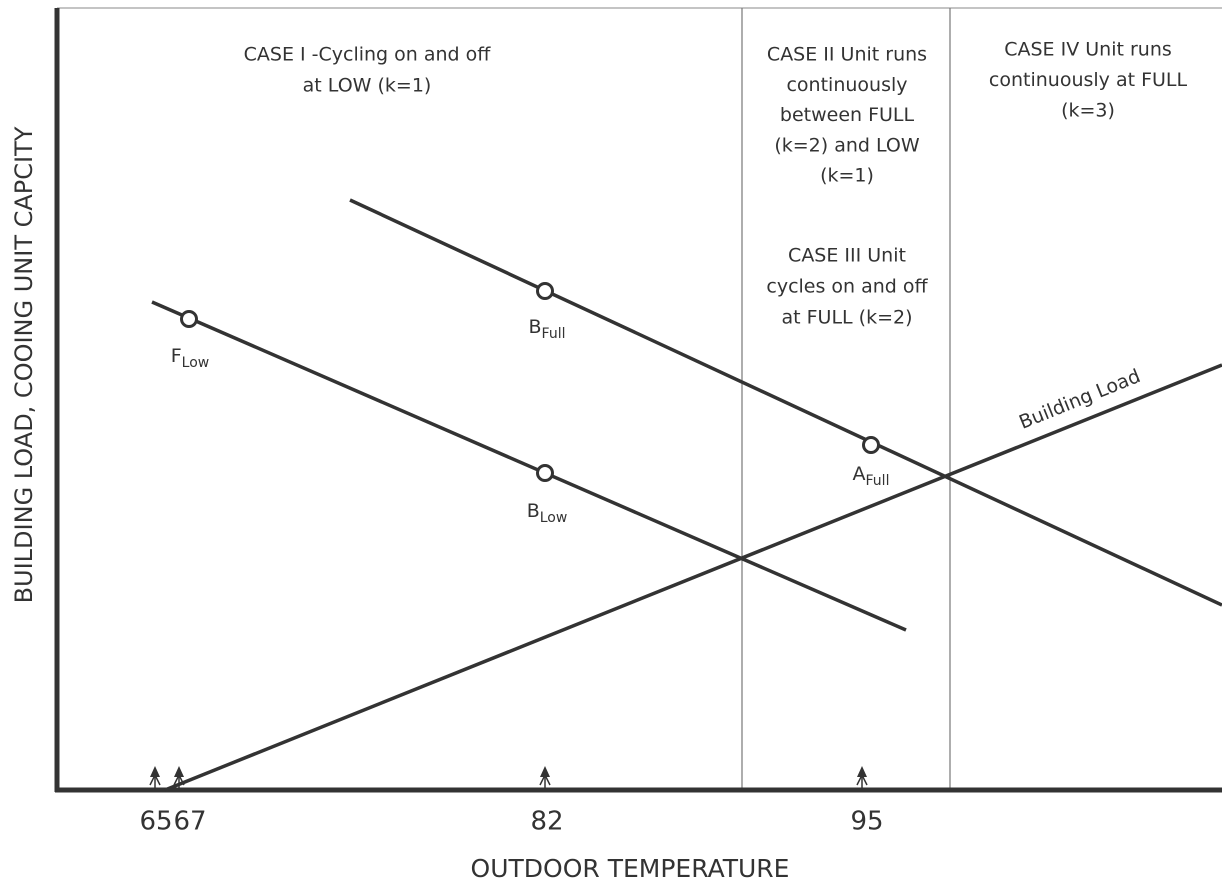 This screenshot has width=1222, height=886. Describe the element at coordinates (546, 822) in the screenshot. I see `x-tick-label: 82` at that location.